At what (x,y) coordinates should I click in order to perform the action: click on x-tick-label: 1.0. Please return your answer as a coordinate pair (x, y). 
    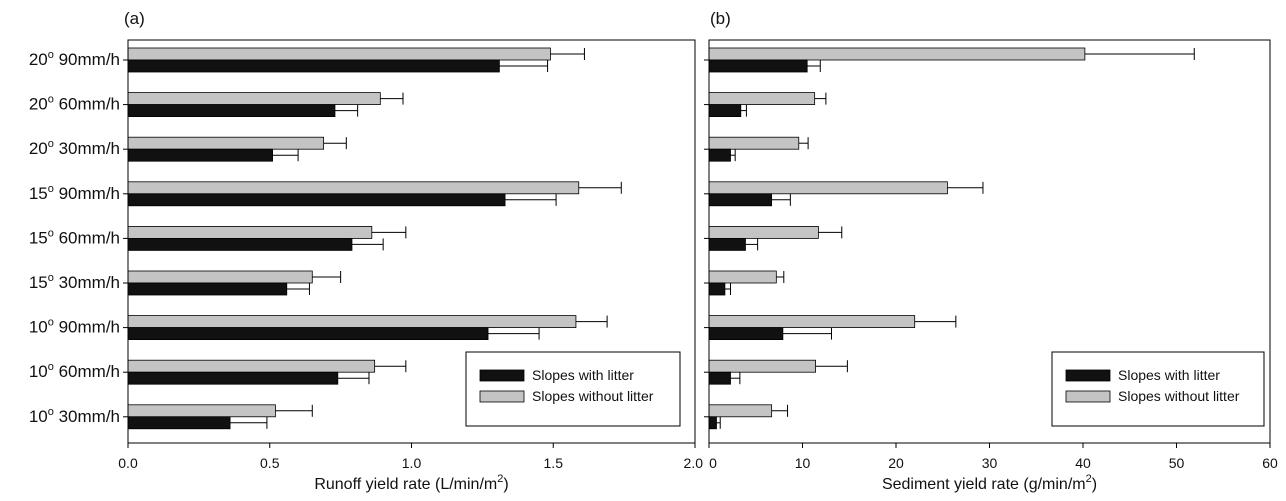
    Looking at the image, I should click on (412, 463).